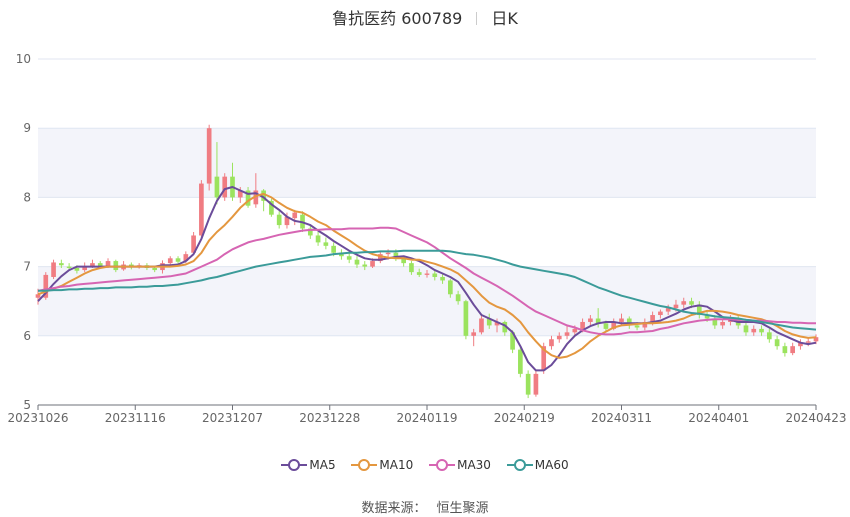  Describe the element at coordinates (397, 18) in the screenshot. I see `chart-title-stock: 鲁抗医药 600789` at that location.